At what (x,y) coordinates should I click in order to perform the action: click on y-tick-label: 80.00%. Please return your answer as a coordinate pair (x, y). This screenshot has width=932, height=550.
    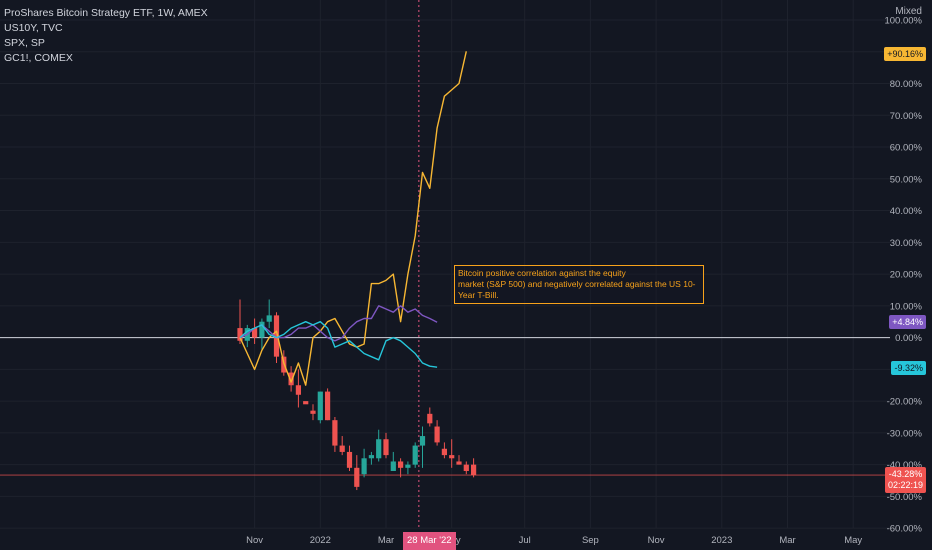
    Looking at the image, I should click on (906, 84).